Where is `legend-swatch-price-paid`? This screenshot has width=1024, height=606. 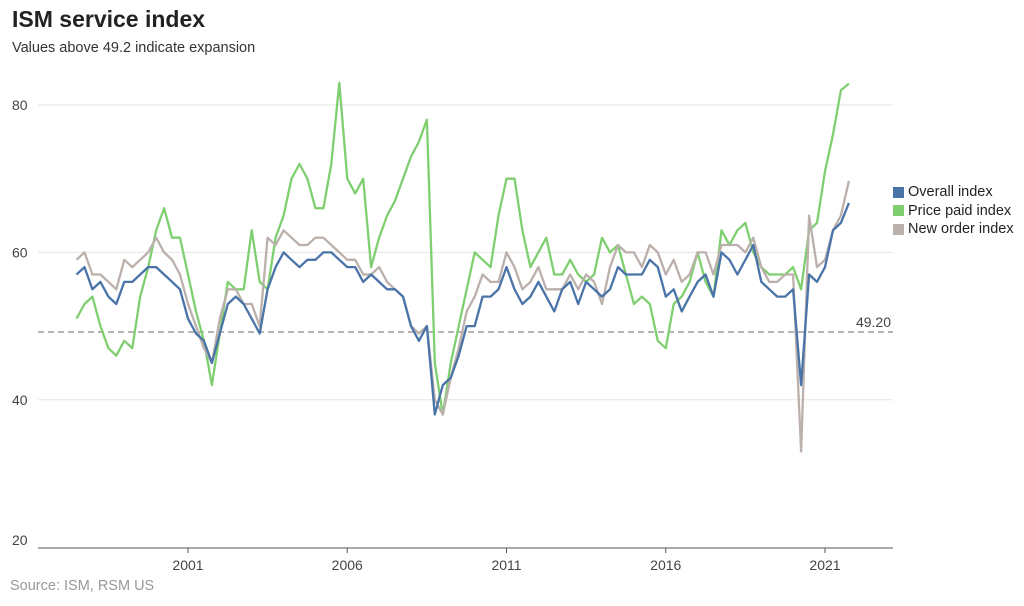 legend-swatch-price-paid is located at coordinates (898, 211).